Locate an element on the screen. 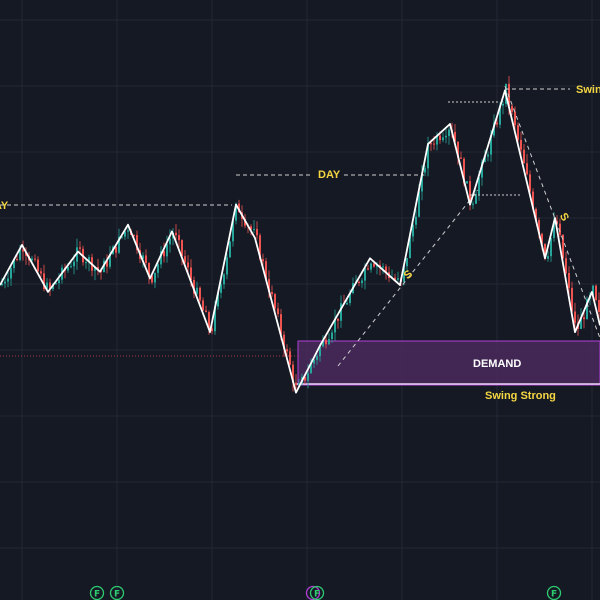 The height and width of the screenshot is (600, 600). marker-3-text: F is located at coordinates (317, 595).